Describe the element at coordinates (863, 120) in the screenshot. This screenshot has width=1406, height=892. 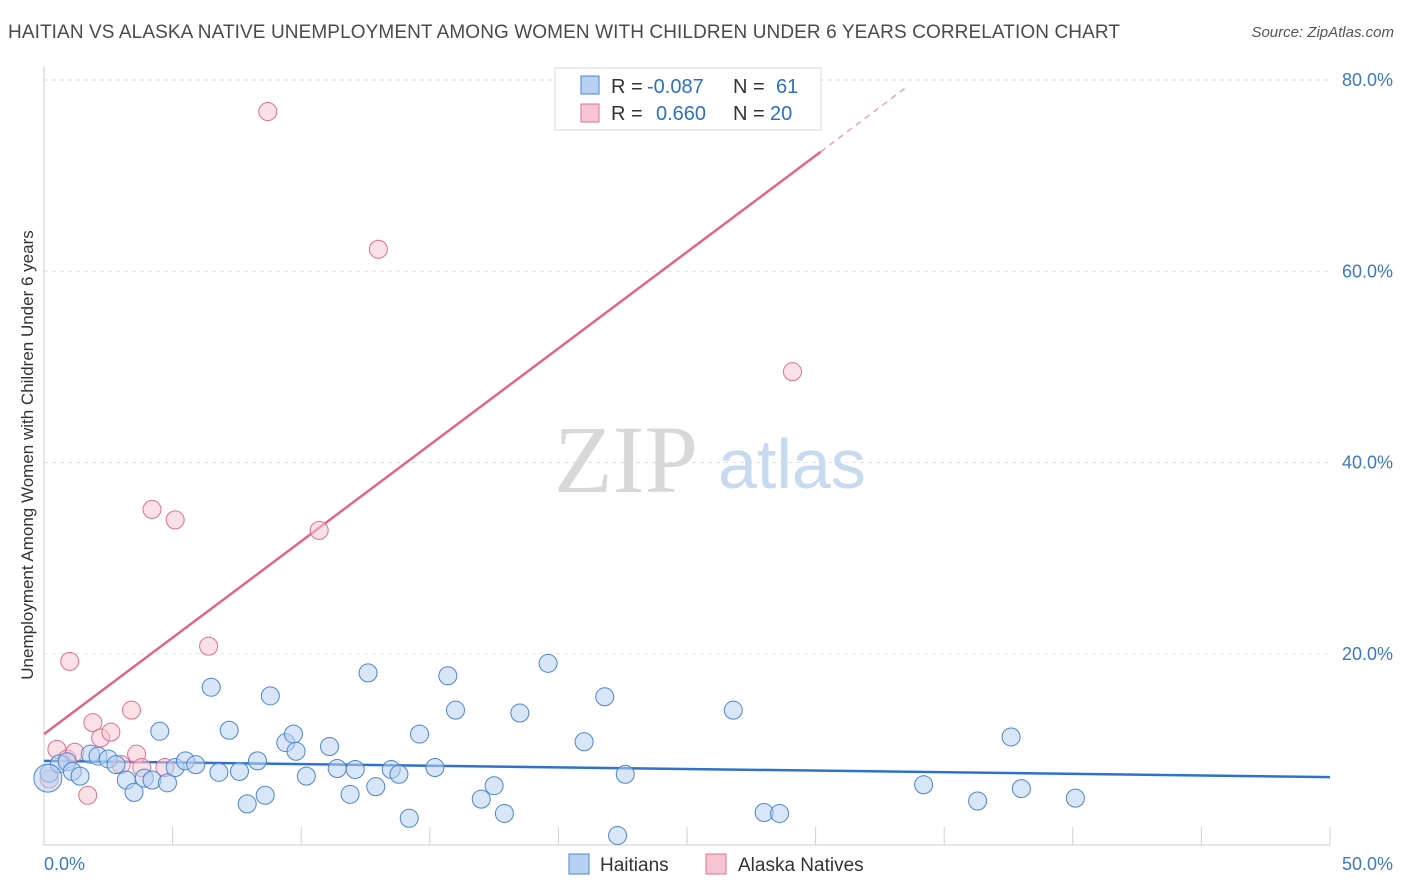
I see `alaska-natives-trend-extension` at that location.